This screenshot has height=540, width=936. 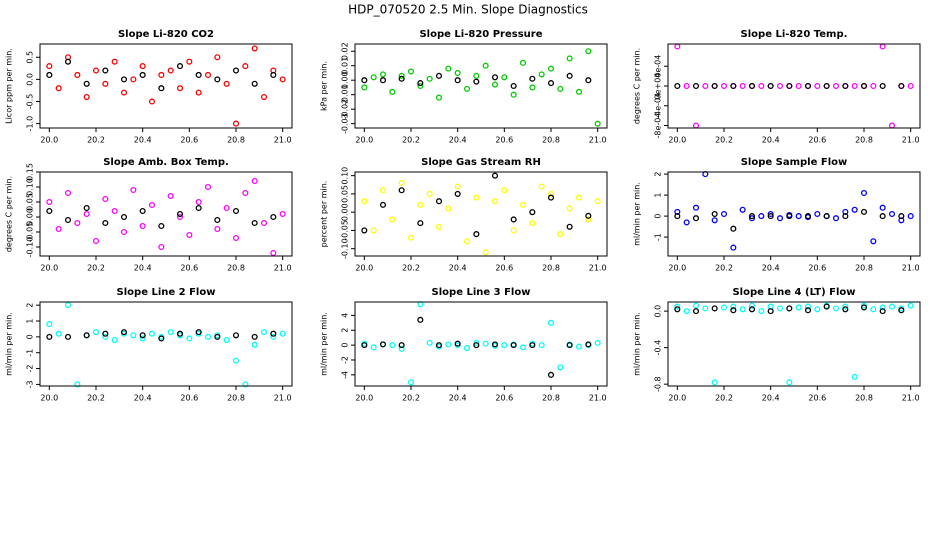 I want to click on y-tick-label: -8e-04, so click(x=658, y=126).